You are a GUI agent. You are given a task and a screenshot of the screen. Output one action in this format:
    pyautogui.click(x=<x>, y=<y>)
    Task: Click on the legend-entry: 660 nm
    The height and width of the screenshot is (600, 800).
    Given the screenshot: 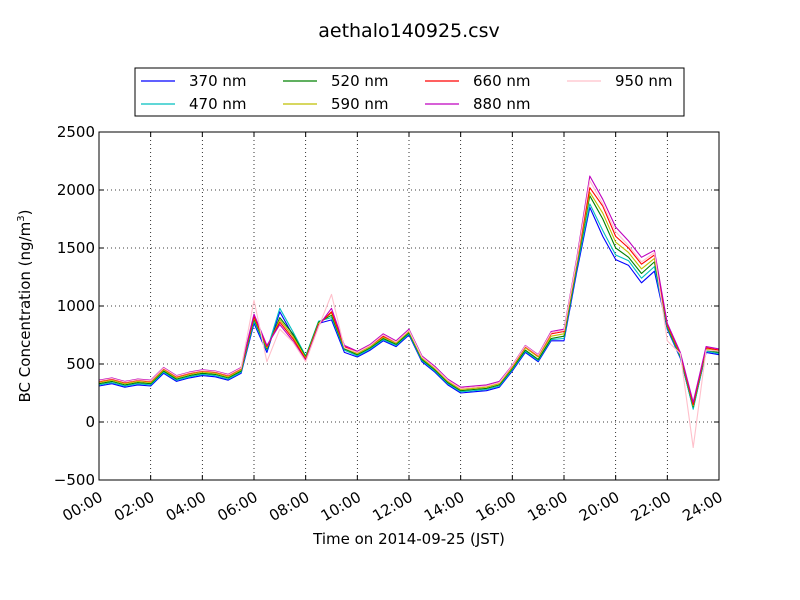 What is the action you would take?
    pyautogui.click(x=478, y=81)
    